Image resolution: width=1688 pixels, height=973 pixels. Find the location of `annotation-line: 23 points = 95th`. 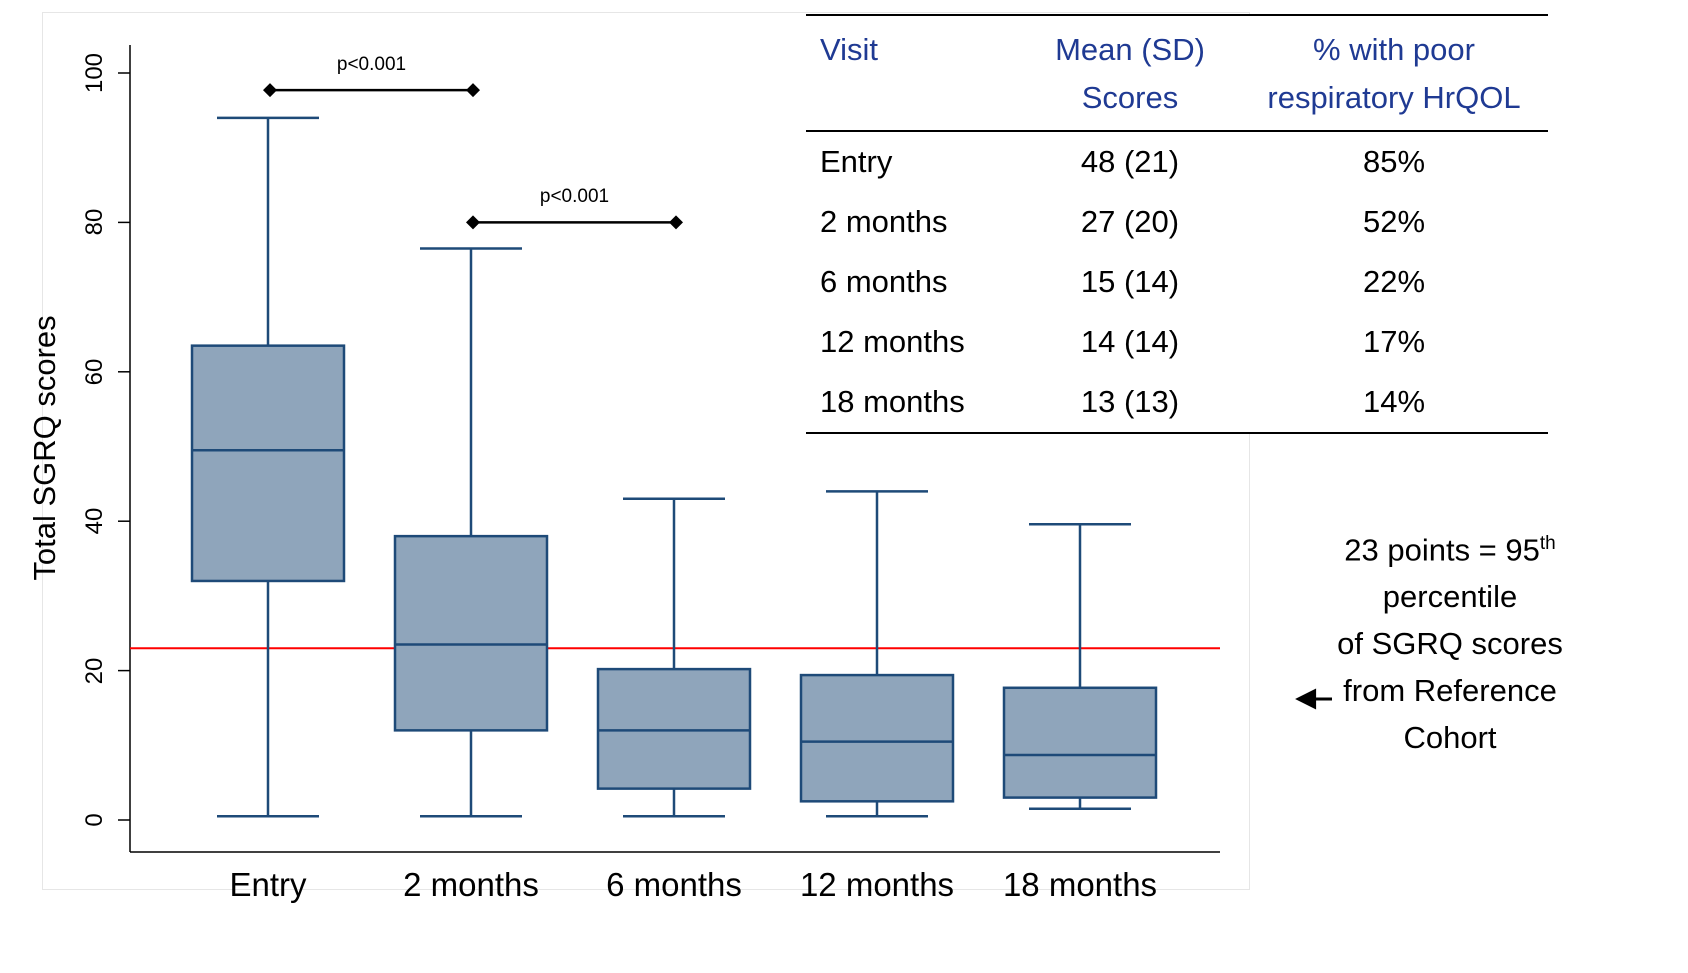

annotation-line: 23 points = 95th is located at coordinates (1450, 546).